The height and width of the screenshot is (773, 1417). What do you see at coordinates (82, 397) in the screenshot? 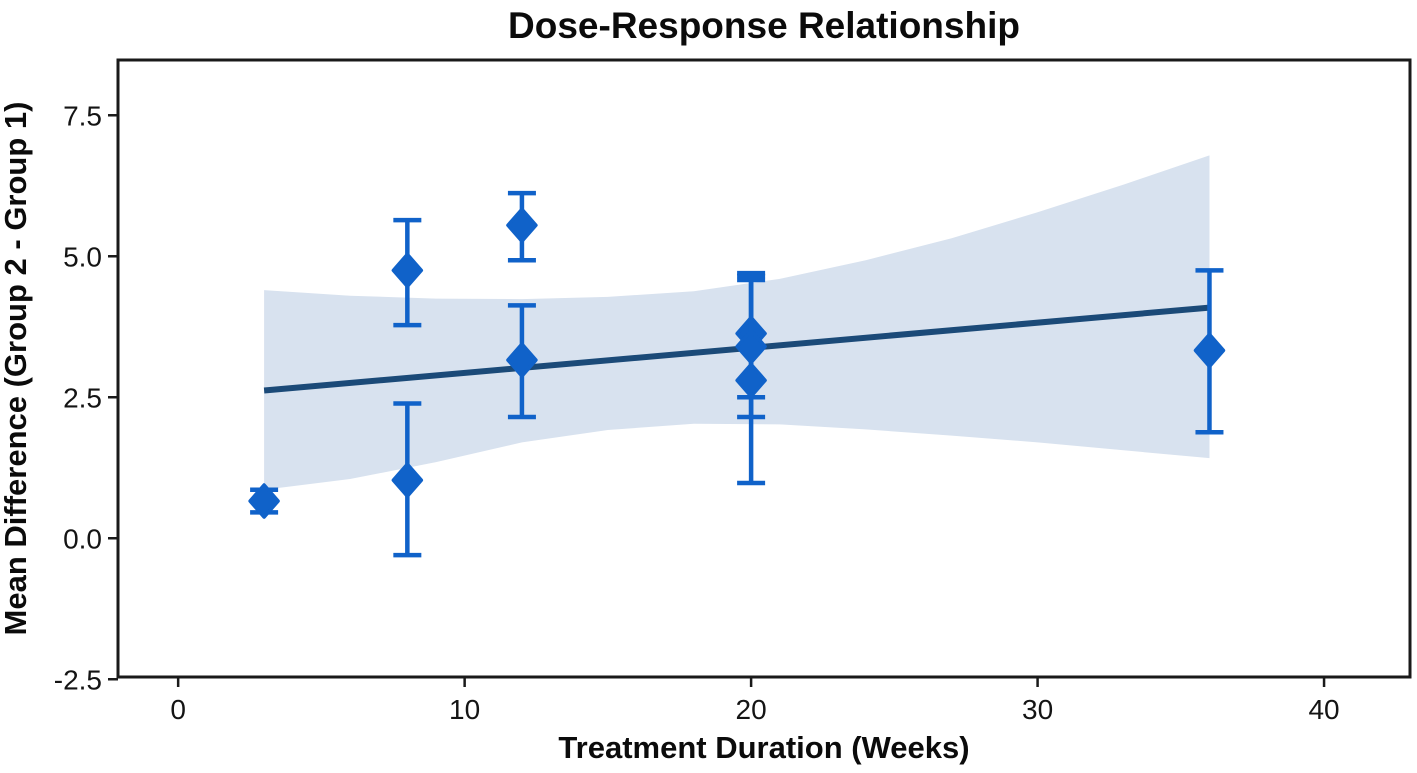
I see `y-tick-label: 2.5` at bounding box center [82, 397].